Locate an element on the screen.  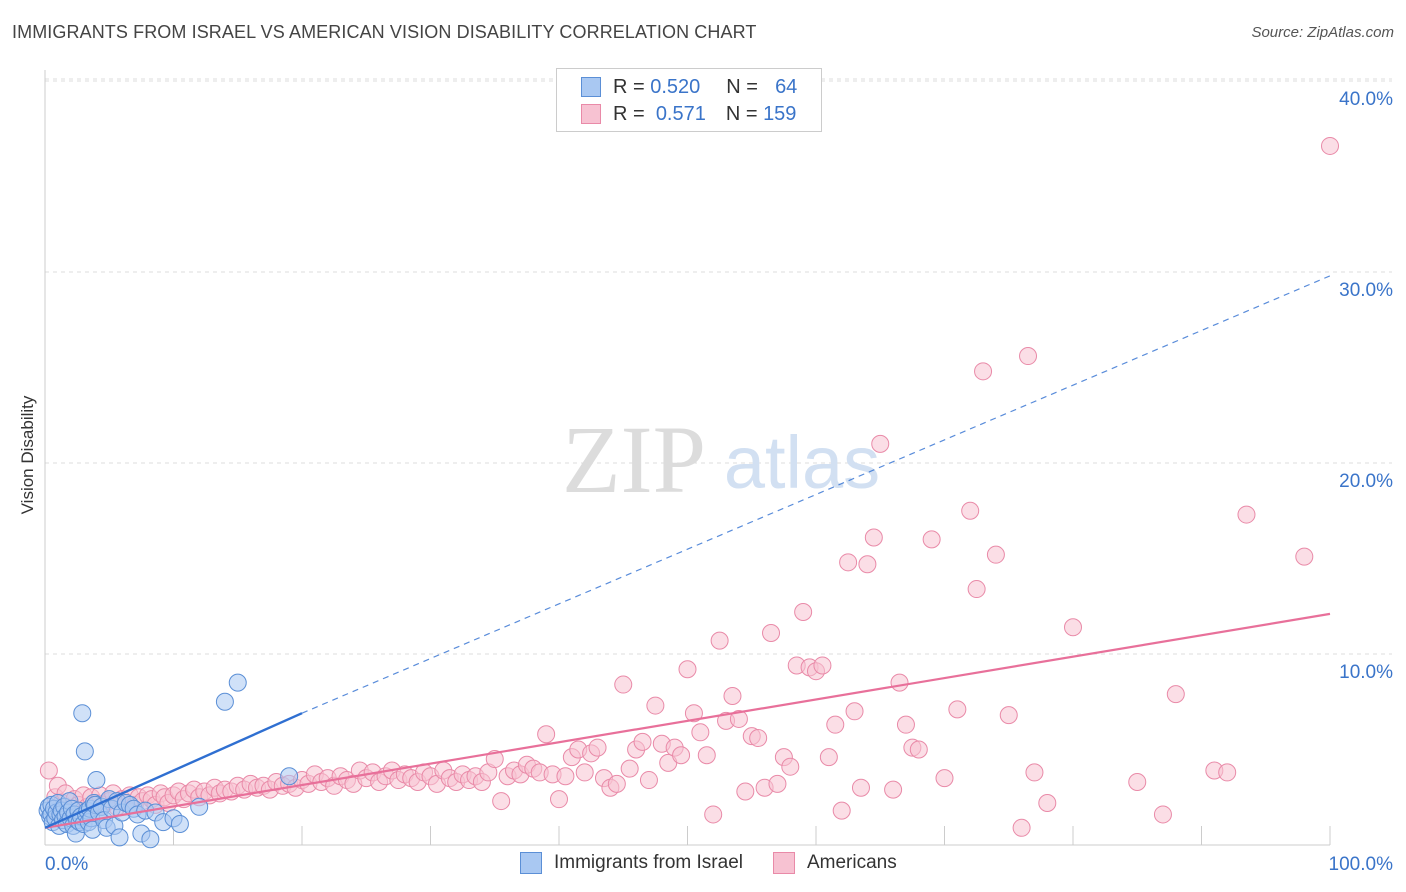
legend-n-value: 64 is located at coordinates (786, 86).